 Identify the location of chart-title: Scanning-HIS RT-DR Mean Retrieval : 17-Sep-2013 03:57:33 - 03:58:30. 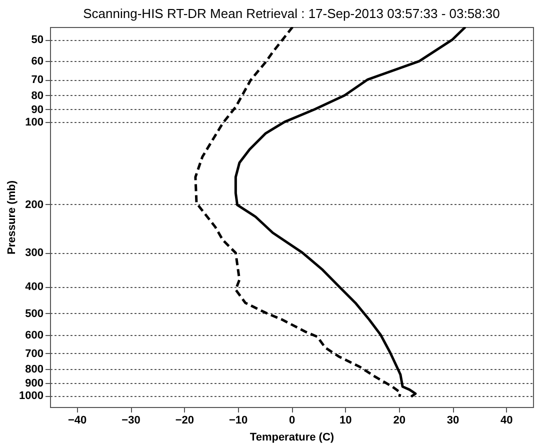
(291, 13).